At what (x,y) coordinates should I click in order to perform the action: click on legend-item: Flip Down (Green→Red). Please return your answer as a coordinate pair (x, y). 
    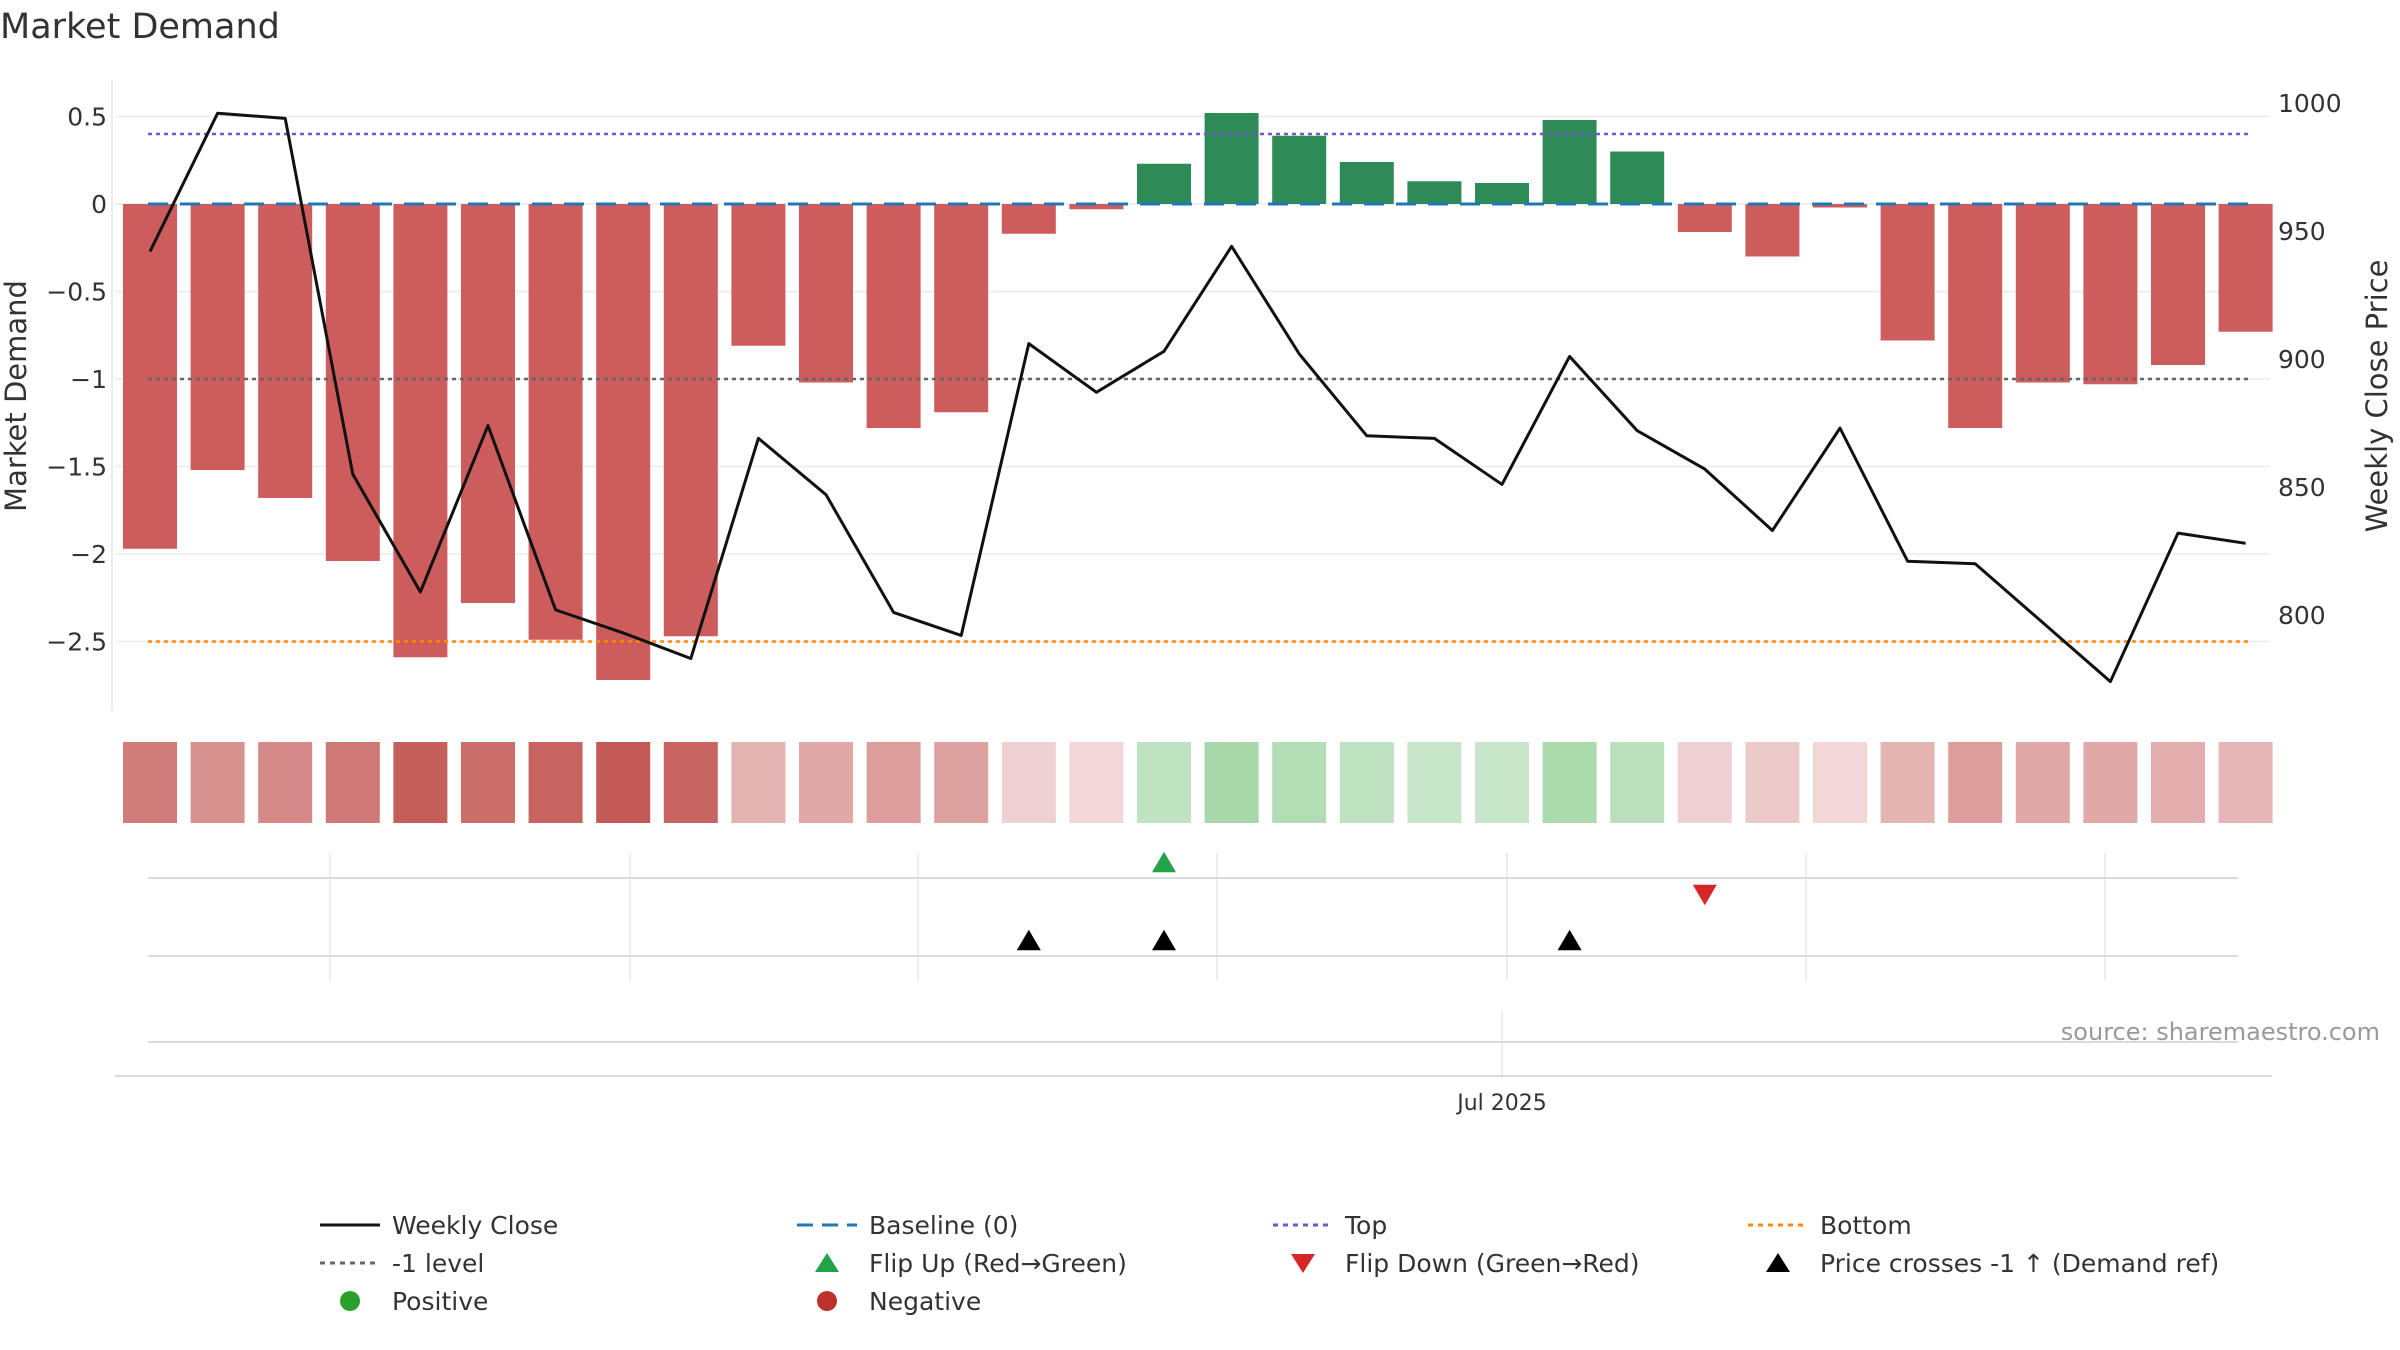
    Looking at the image, I should click on (1465, 1263).